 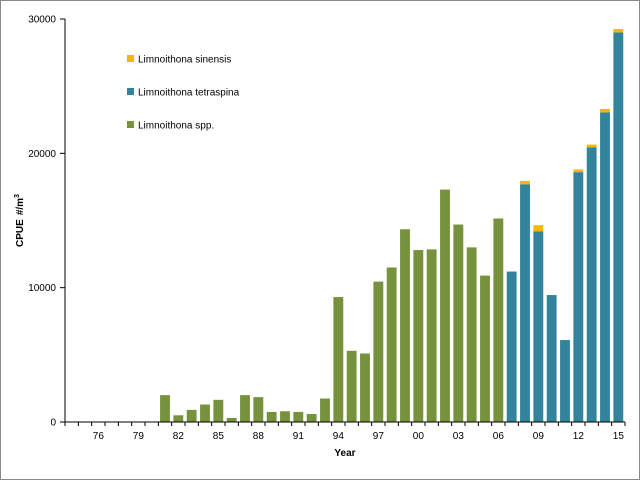 I want to click on legend-label: Limnoithona sinensis, so click(x=184, y=60).